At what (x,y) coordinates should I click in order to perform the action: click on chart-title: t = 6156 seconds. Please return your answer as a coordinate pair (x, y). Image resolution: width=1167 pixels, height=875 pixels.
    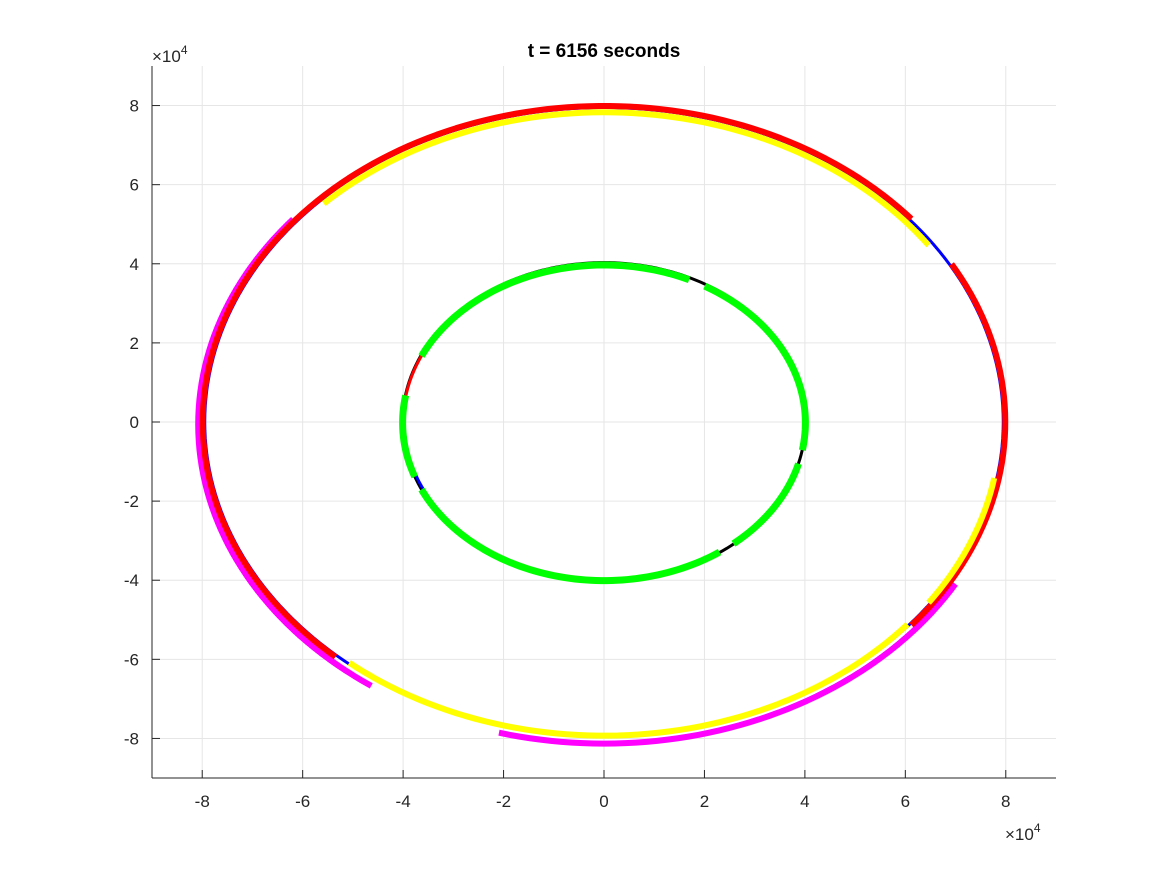
    Looking at the image, I should click on (604, 51).